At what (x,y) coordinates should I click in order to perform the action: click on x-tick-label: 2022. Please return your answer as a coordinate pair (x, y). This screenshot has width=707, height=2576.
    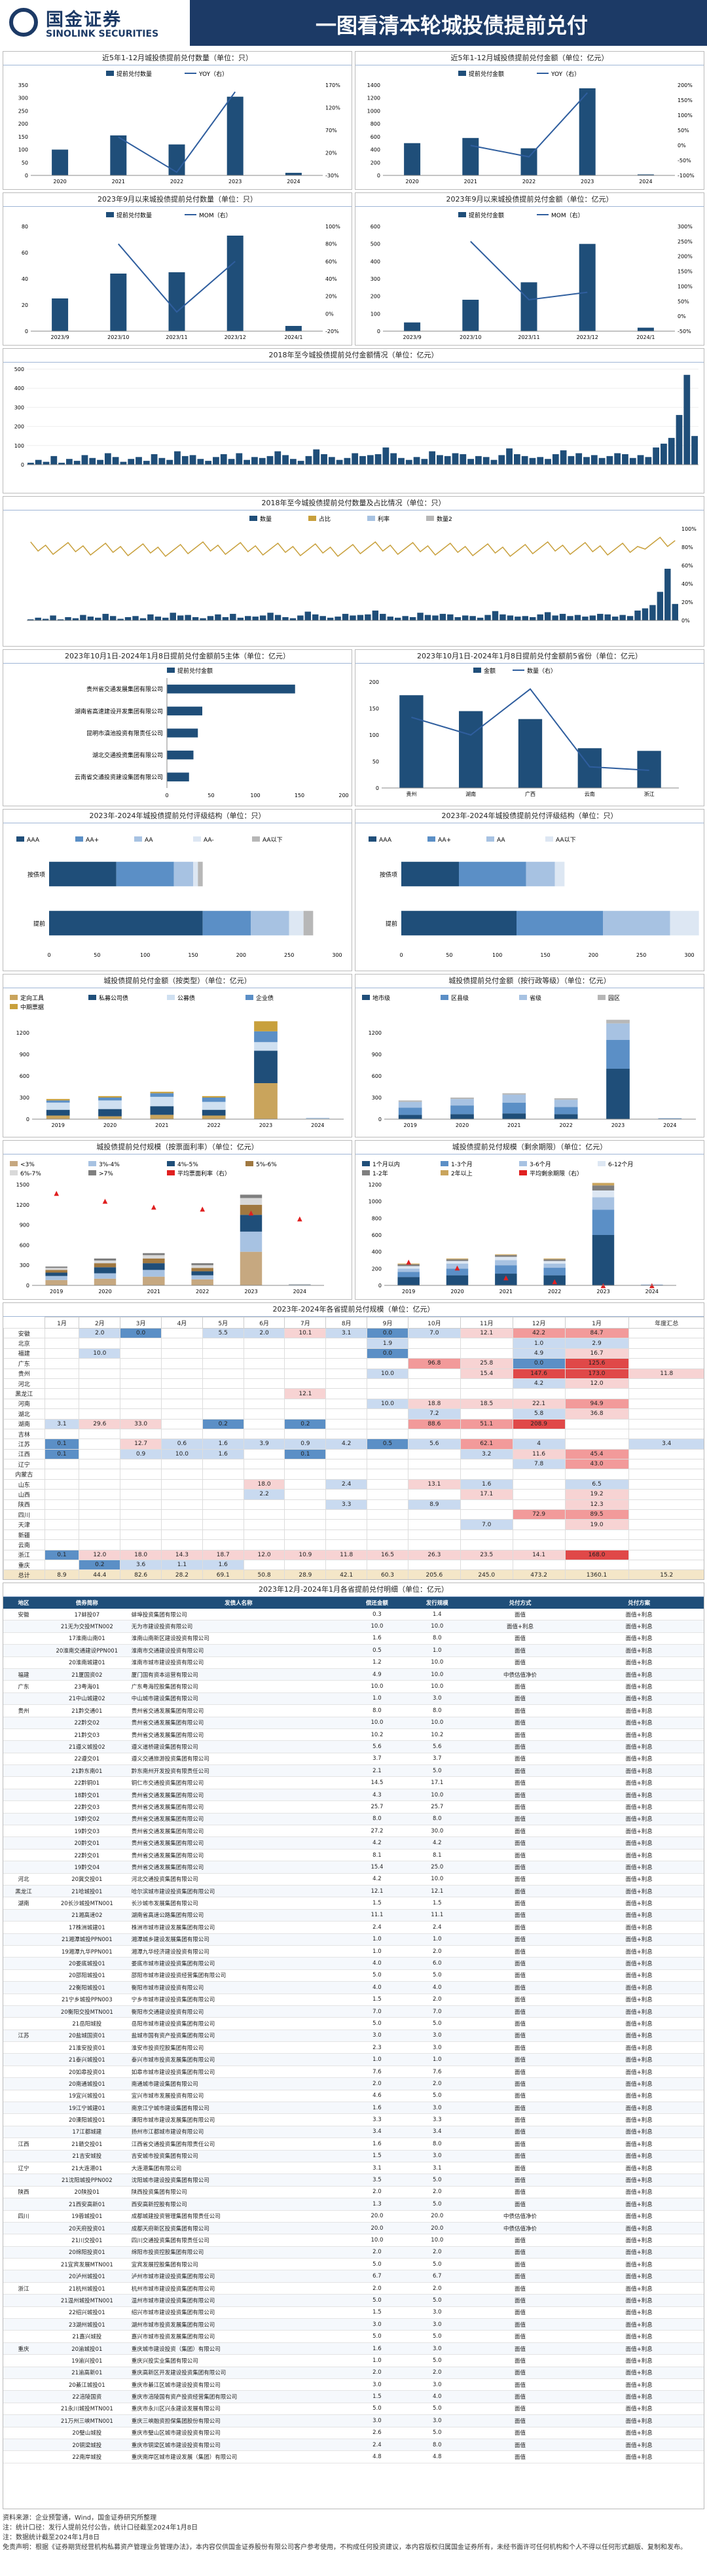
    Looking at the image, I should click on (554, 1292).